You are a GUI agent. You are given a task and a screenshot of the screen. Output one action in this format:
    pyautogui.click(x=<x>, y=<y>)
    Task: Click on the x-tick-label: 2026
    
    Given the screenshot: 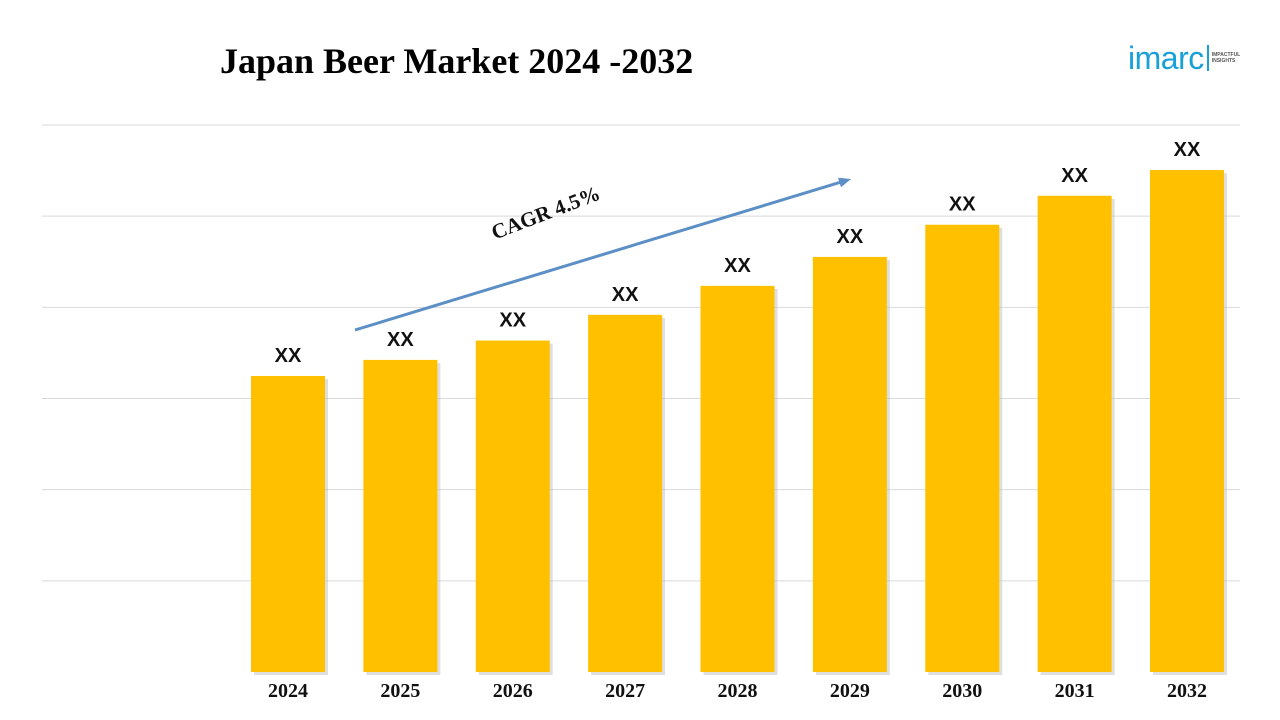 What is the action you would take?
    pyautogui.click(x=513, y=691)
    